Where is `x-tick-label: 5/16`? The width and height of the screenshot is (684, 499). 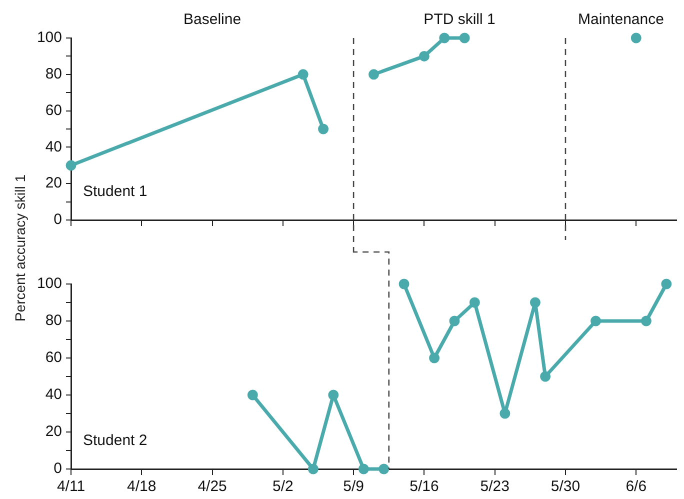
x-tick-label: 5/16 is located at coordinates (424, 487).